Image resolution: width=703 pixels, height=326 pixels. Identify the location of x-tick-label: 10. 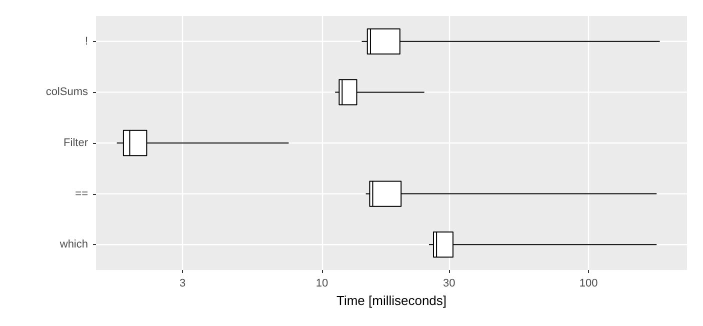
(322, 284).